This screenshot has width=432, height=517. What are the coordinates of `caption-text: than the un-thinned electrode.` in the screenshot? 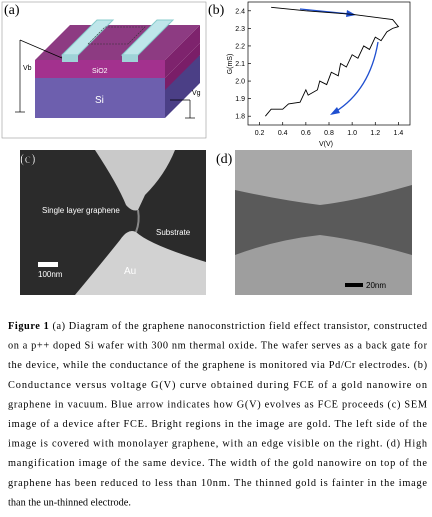 It's located at (69, 502).